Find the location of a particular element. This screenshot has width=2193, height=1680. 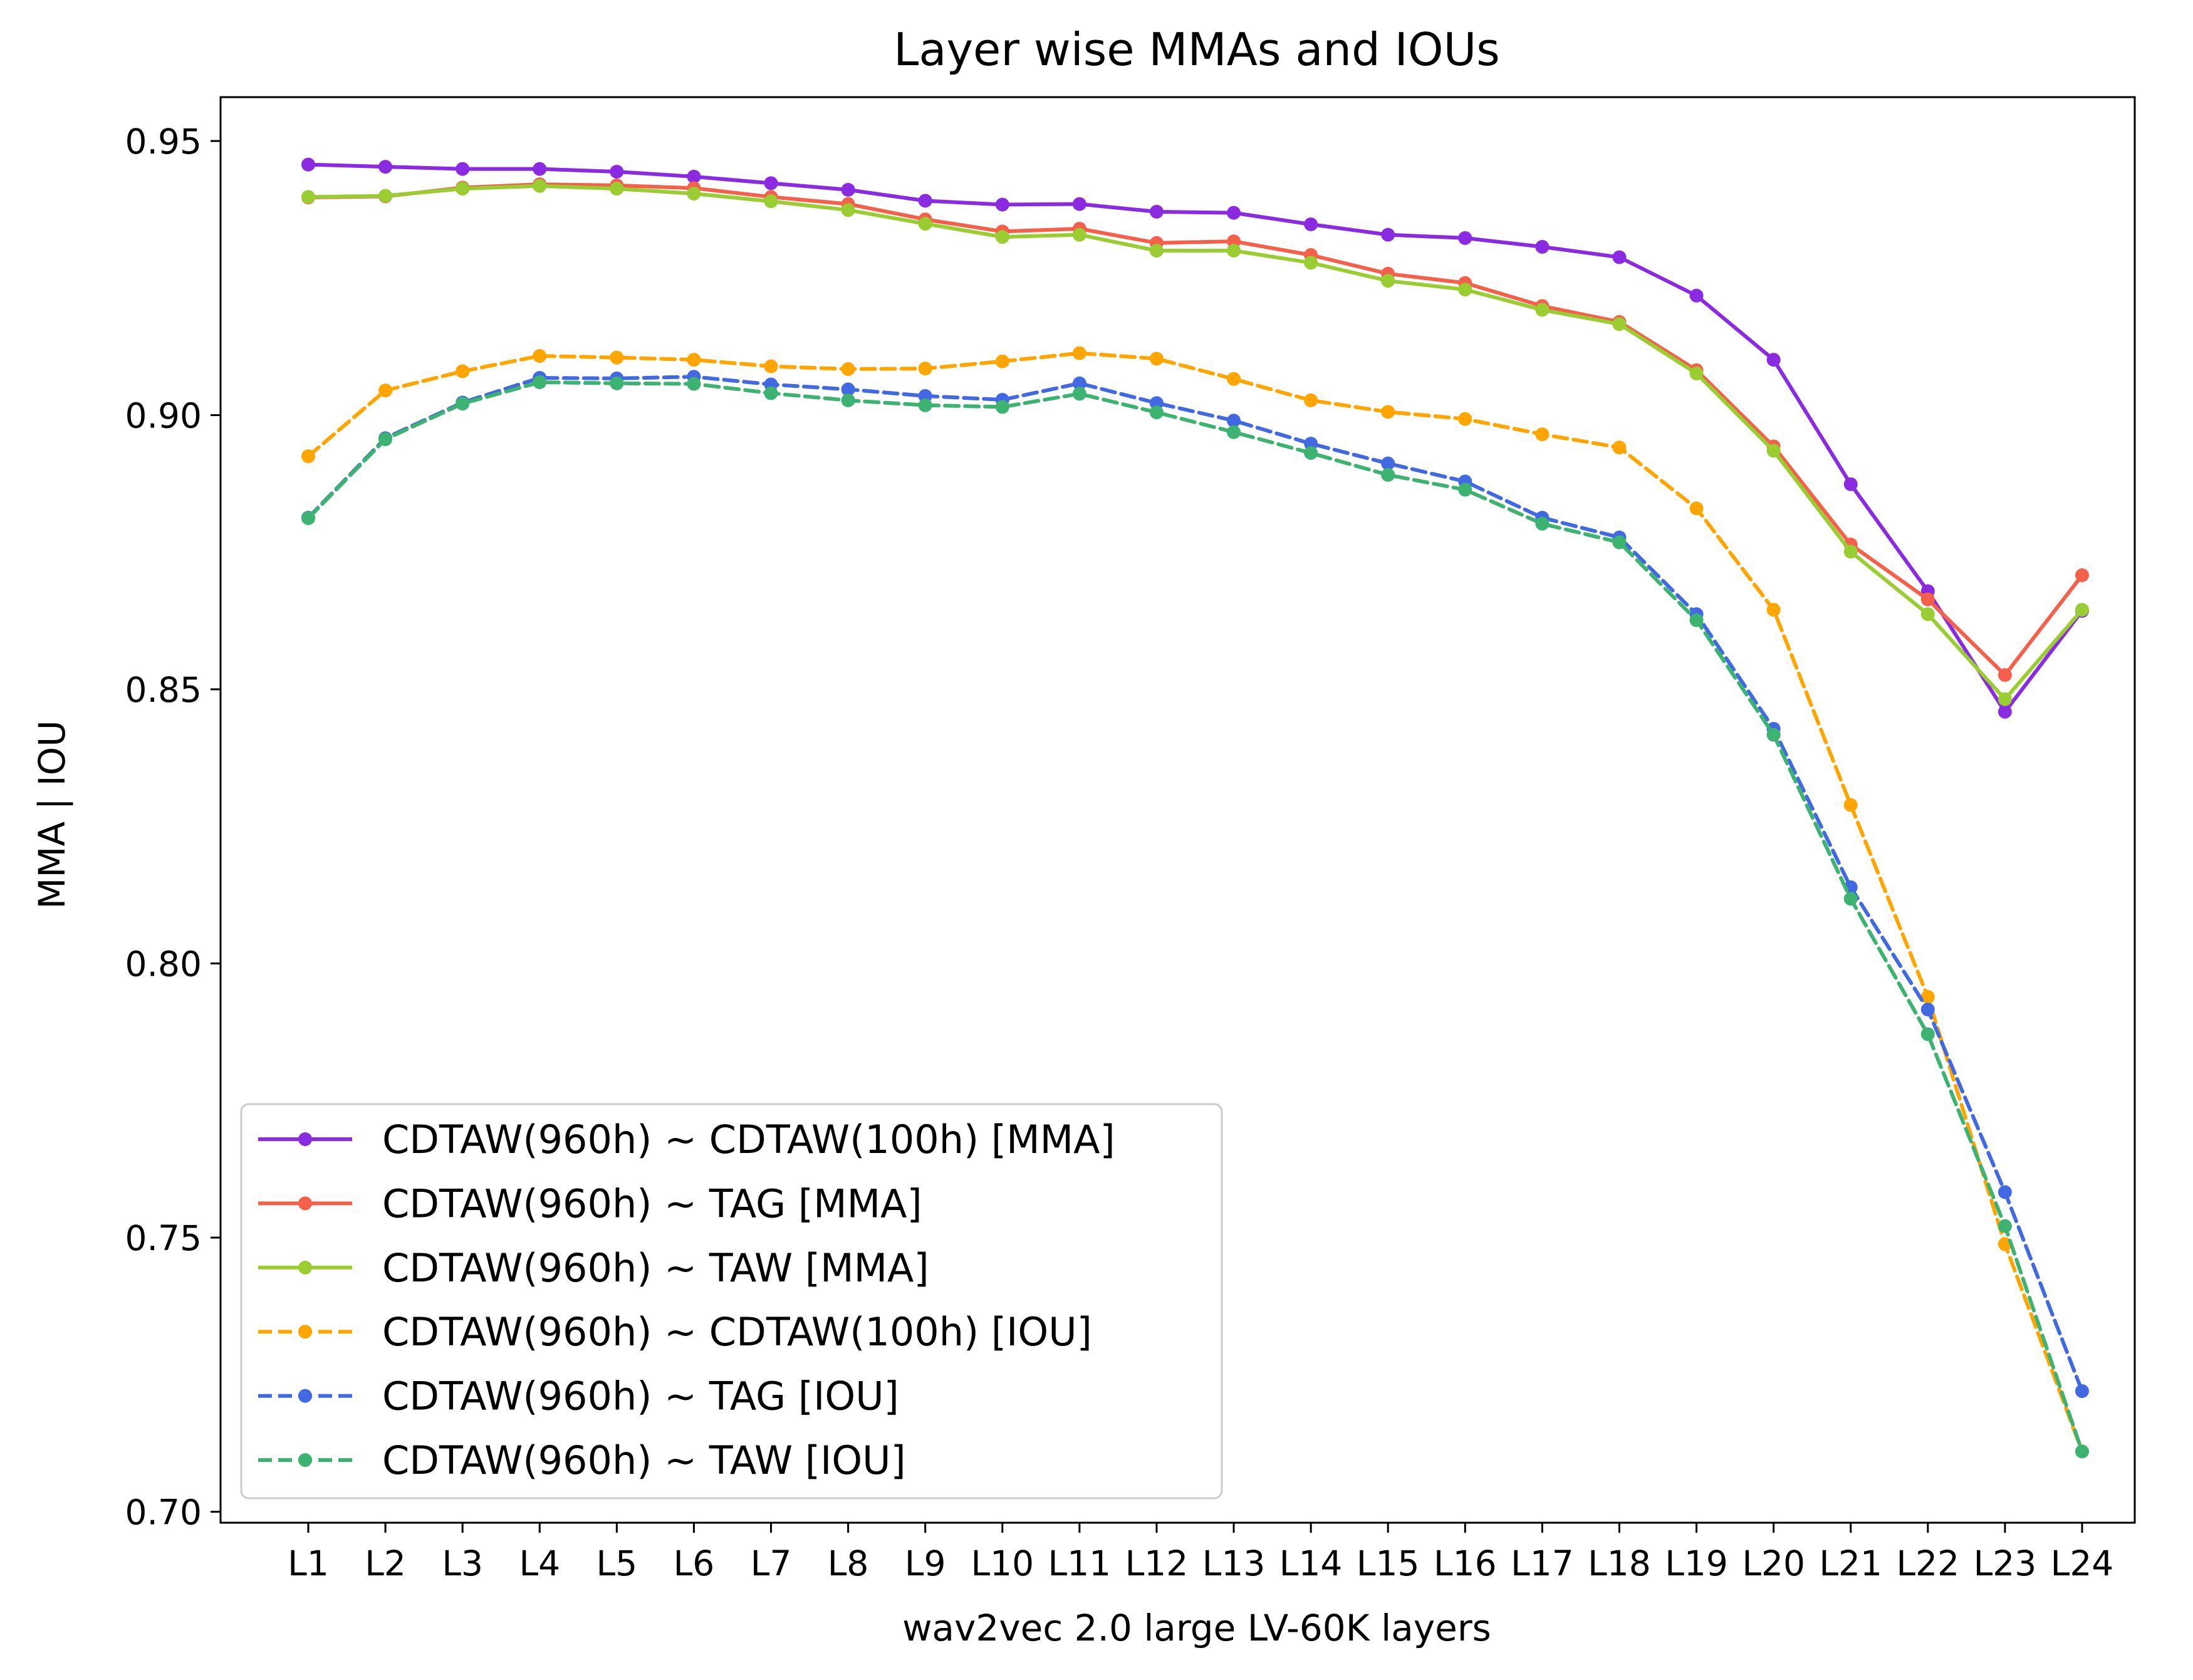

legend-label: CDTAW(960h) ~ TAW [MMA] is located at coordinates (655, 1268).